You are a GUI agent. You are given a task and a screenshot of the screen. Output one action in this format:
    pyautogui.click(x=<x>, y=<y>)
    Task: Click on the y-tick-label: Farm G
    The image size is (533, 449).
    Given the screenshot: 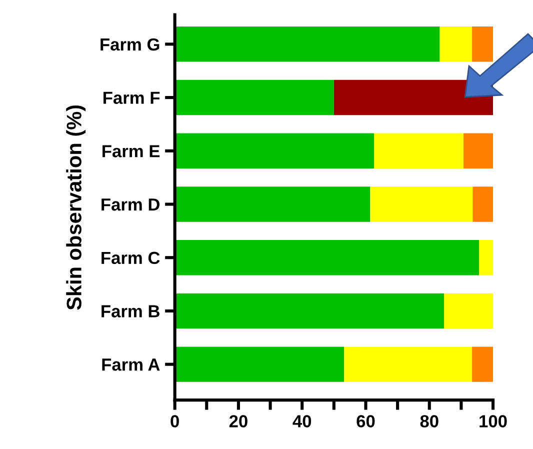 What is the action you would take?
    pyautogui.click(x=130, y=44)
    